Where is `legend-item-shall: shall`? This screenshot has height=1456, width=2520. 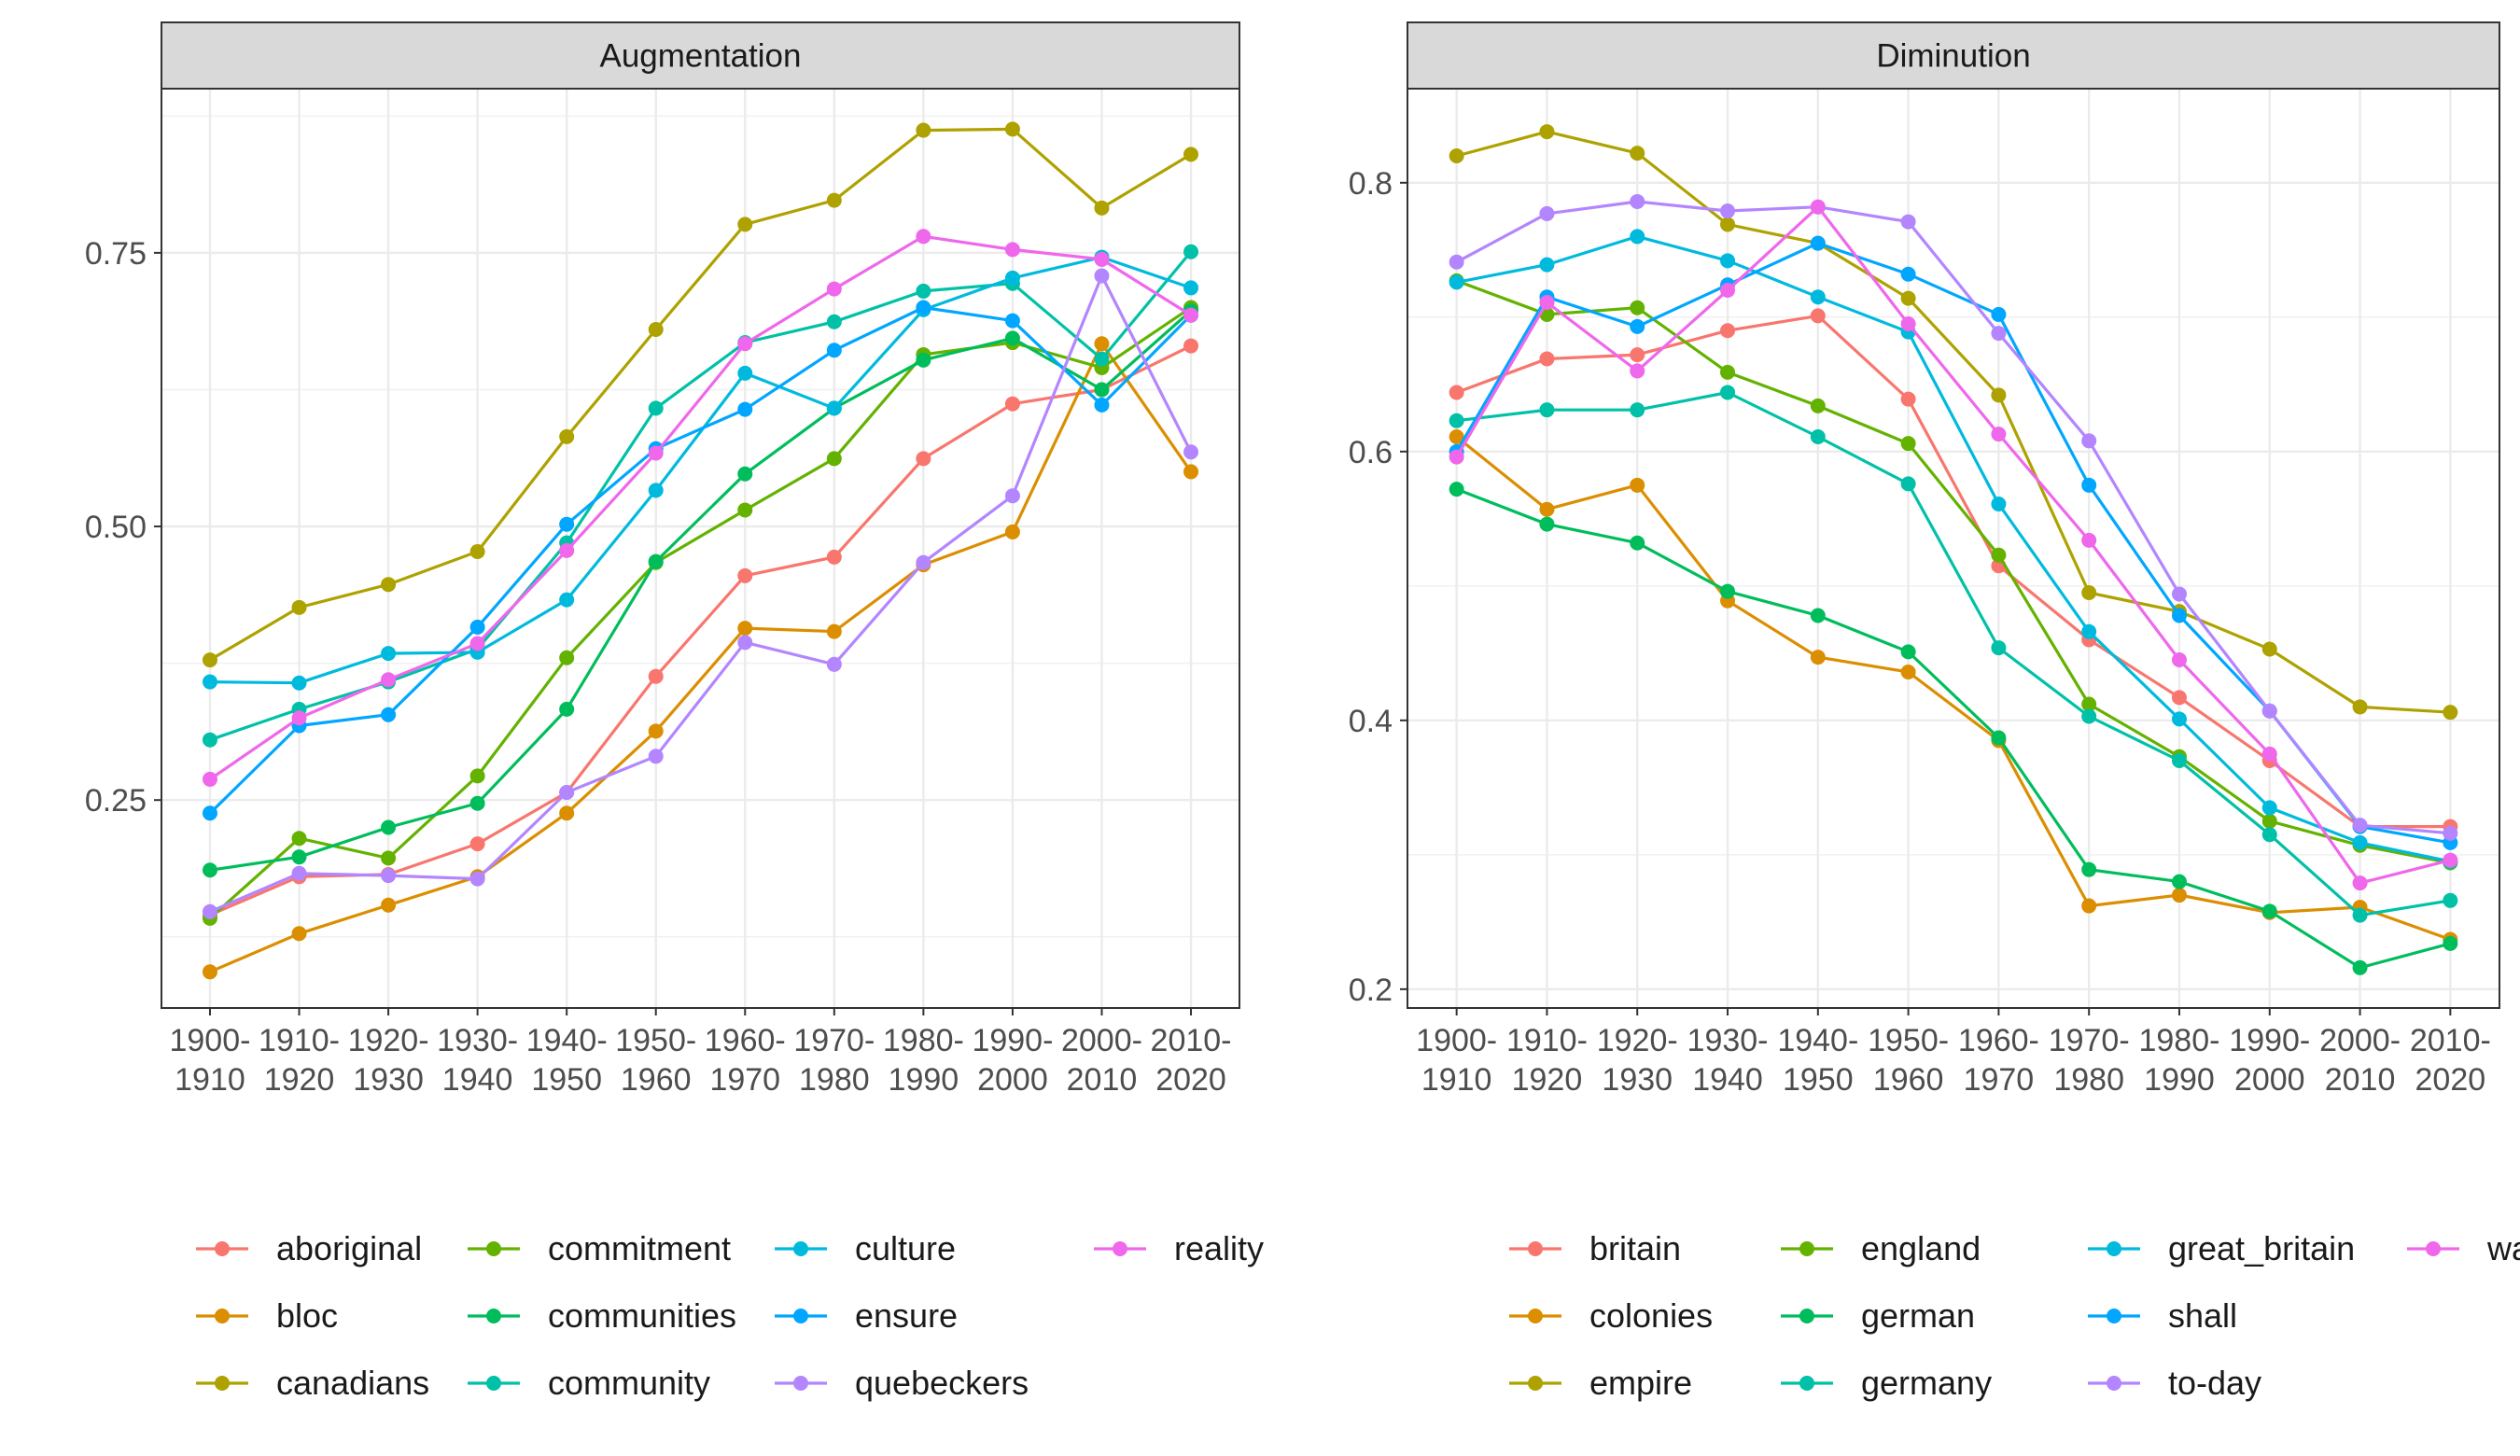 legend-item-shall: shall is located at coordinates (2162, 1315).